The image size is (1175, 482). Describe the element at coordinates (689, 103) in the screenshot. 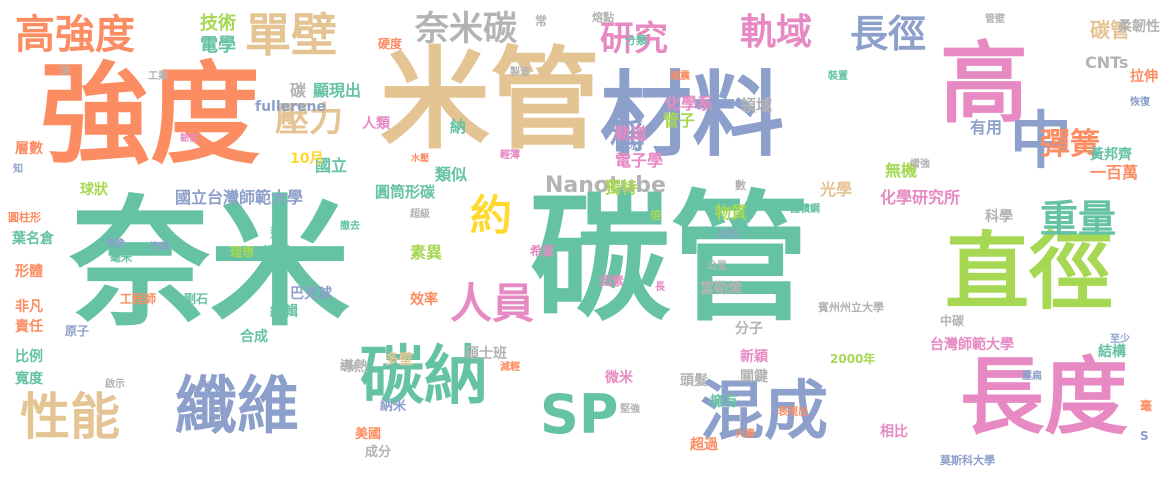

I see `word-cloud-word: 化學系` at that location.